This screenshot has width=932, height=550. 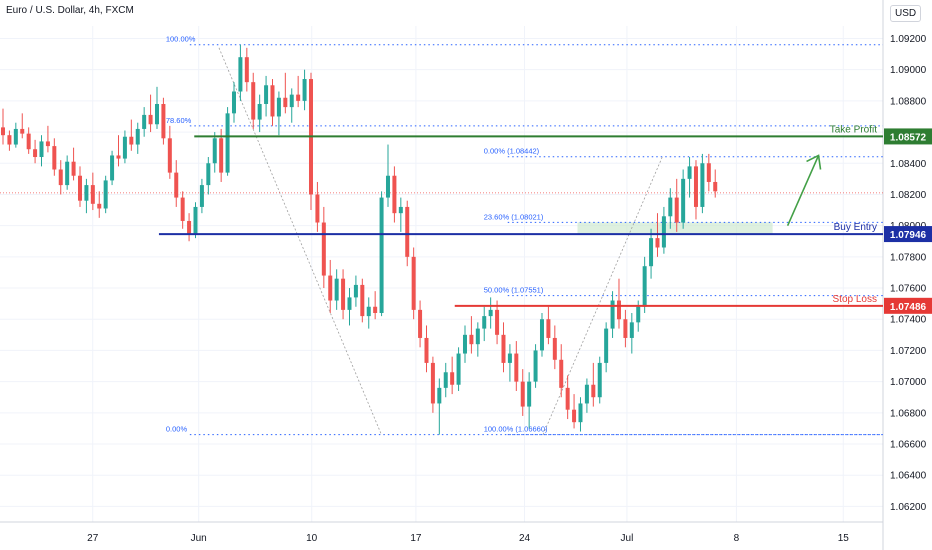 What do you see at coordinates (179, 120) in the screenshot?
I see `fib-level-label: 78.60%` at bounding box center [179, 120].